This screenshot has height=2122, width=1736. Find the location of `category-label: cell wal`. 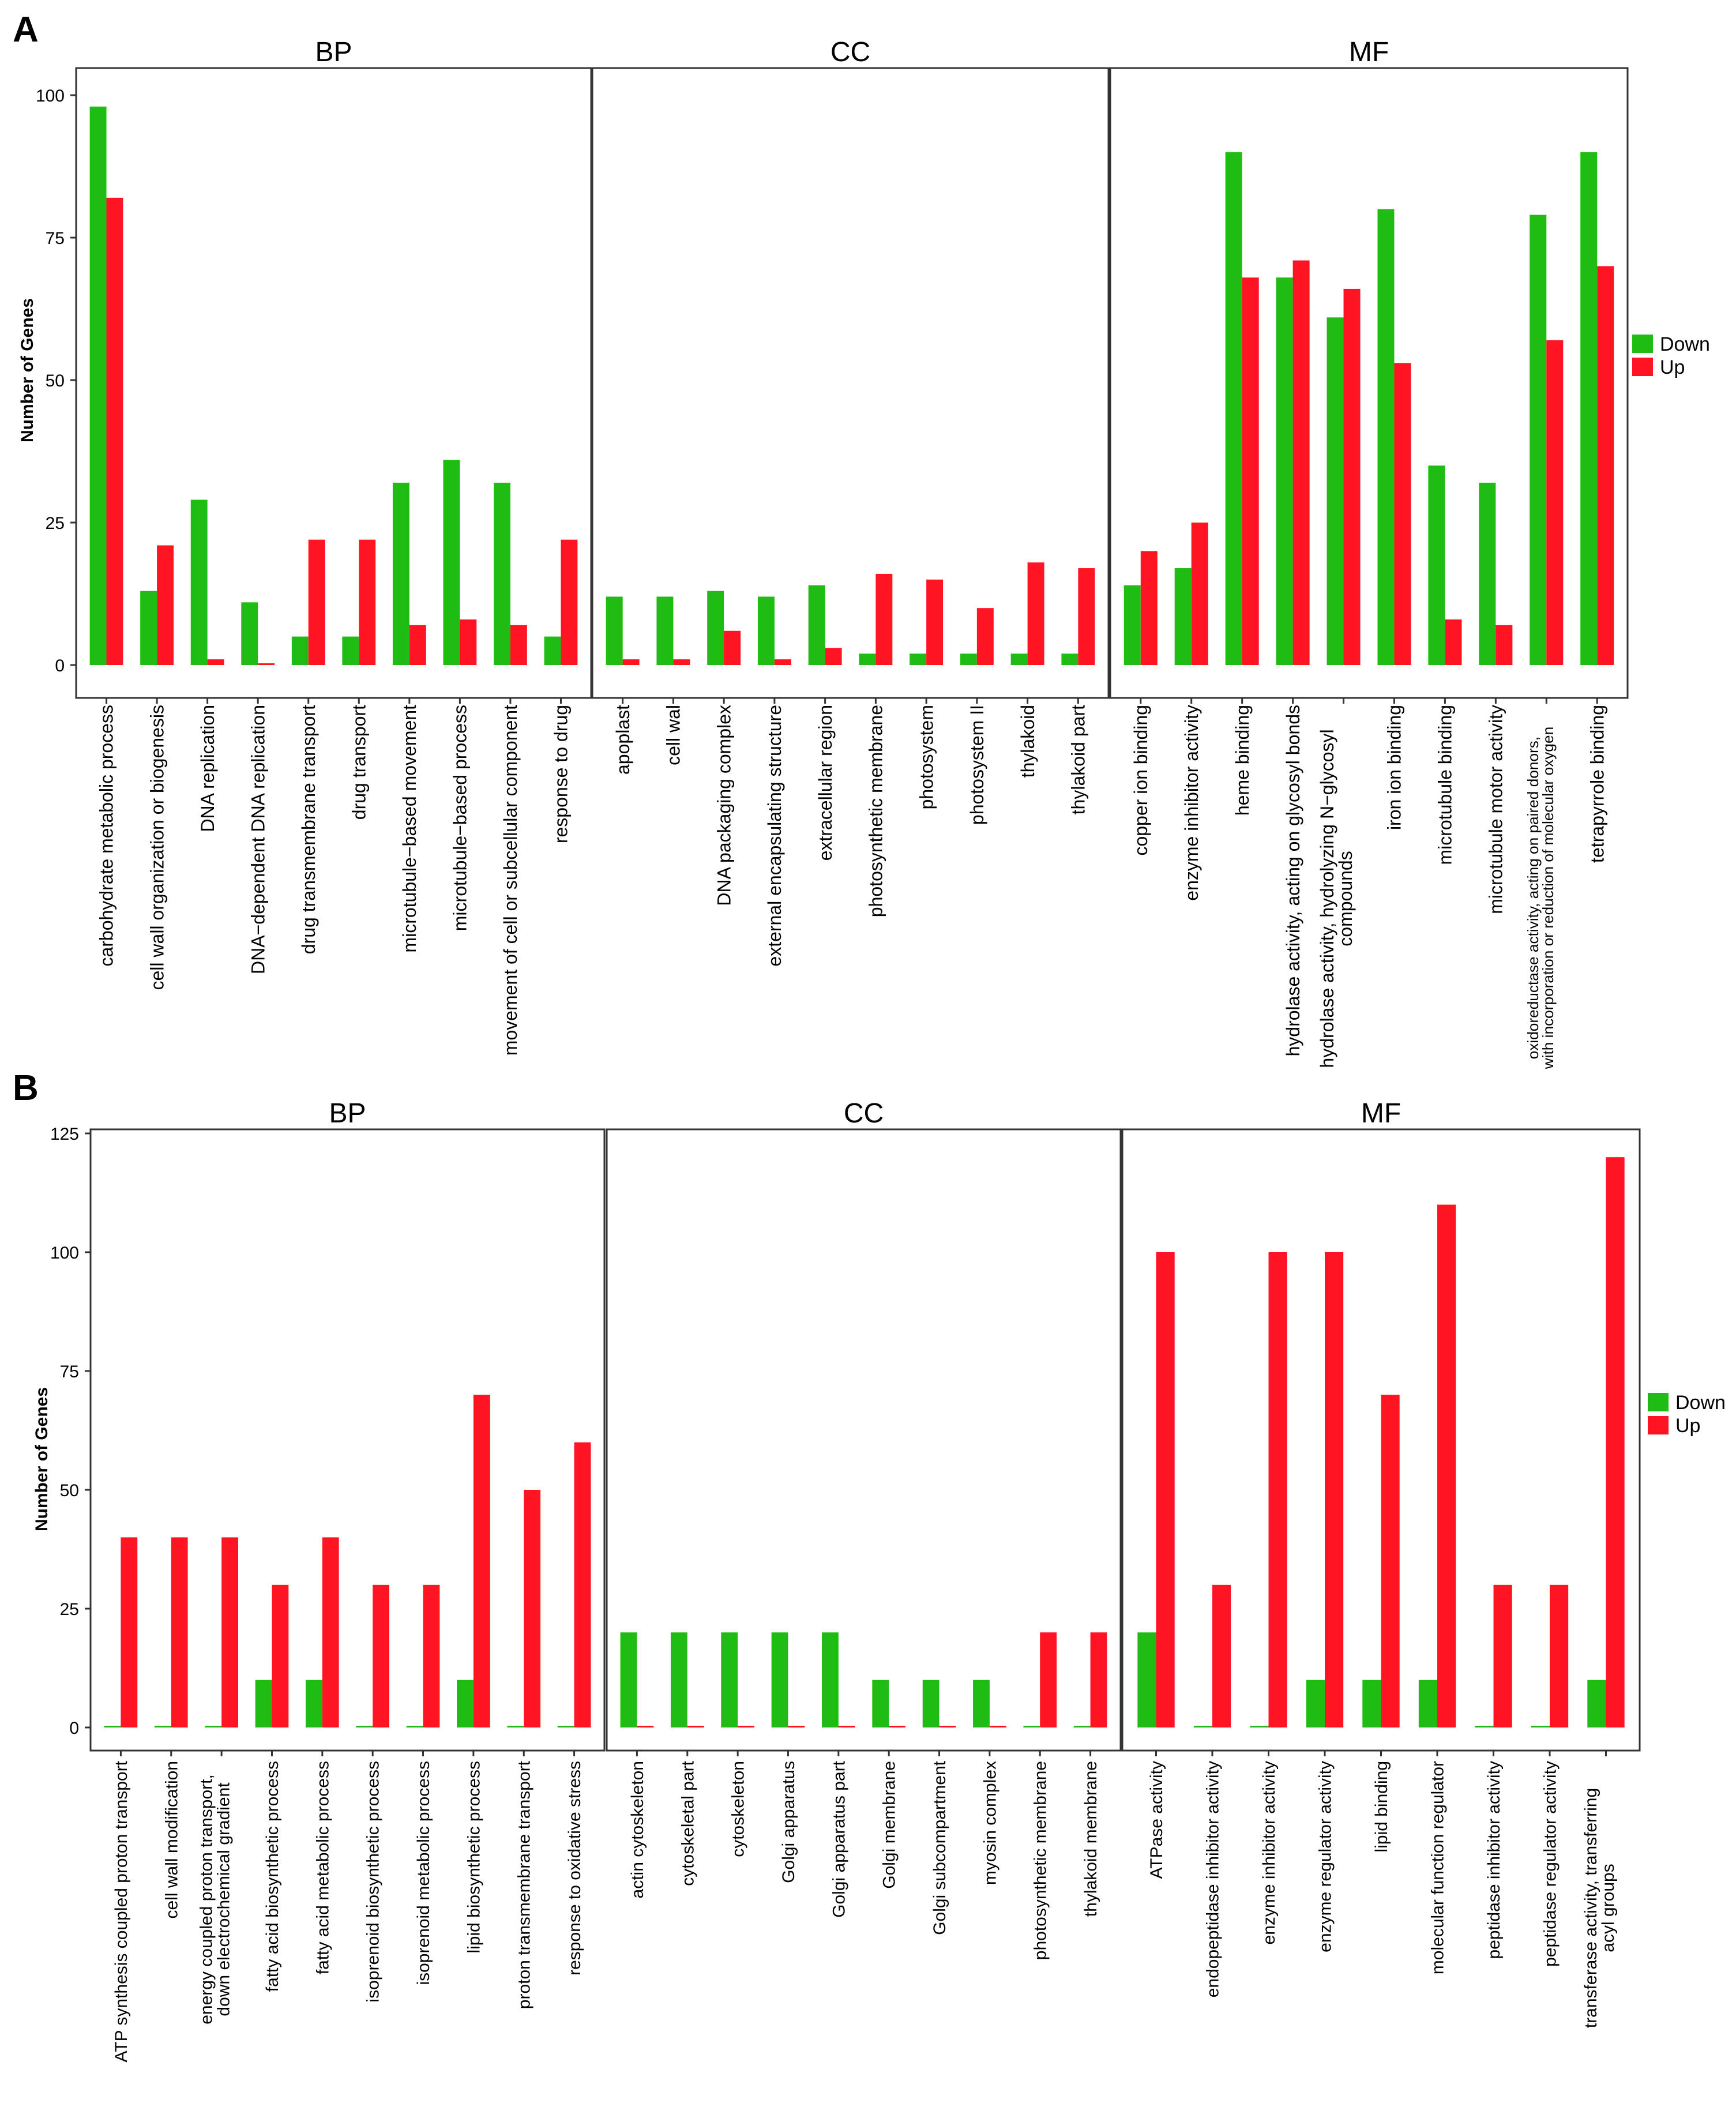

category-label: cell wal is located at coordinates (674, 735).